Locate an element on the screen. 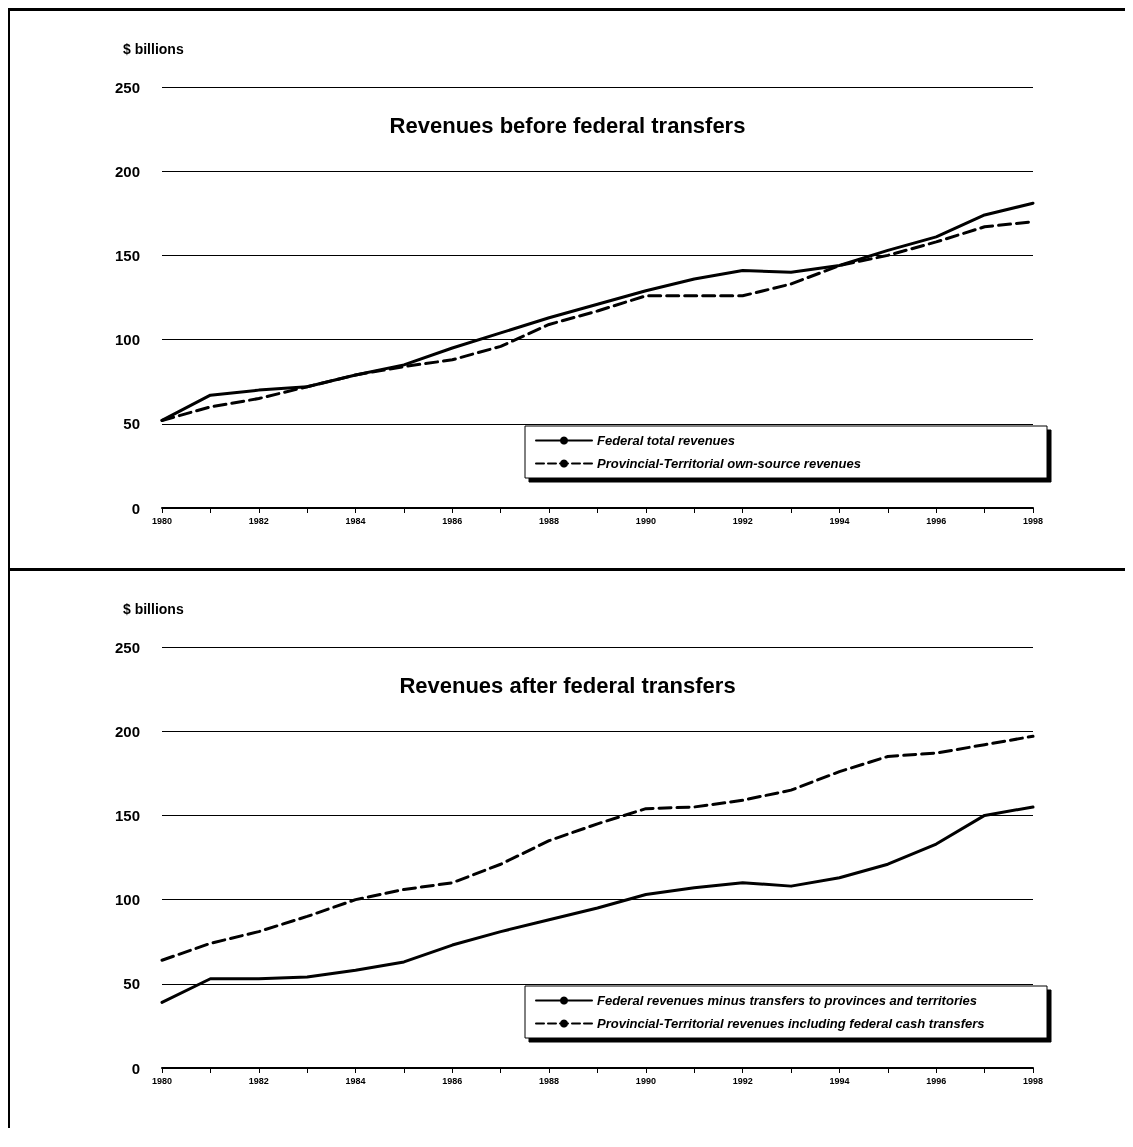 The width and height of the screenshot is (1133, 1147). legend-label: Provincial-Territorial revenues including federal cash transfers is located at coordinates (791, 1023).